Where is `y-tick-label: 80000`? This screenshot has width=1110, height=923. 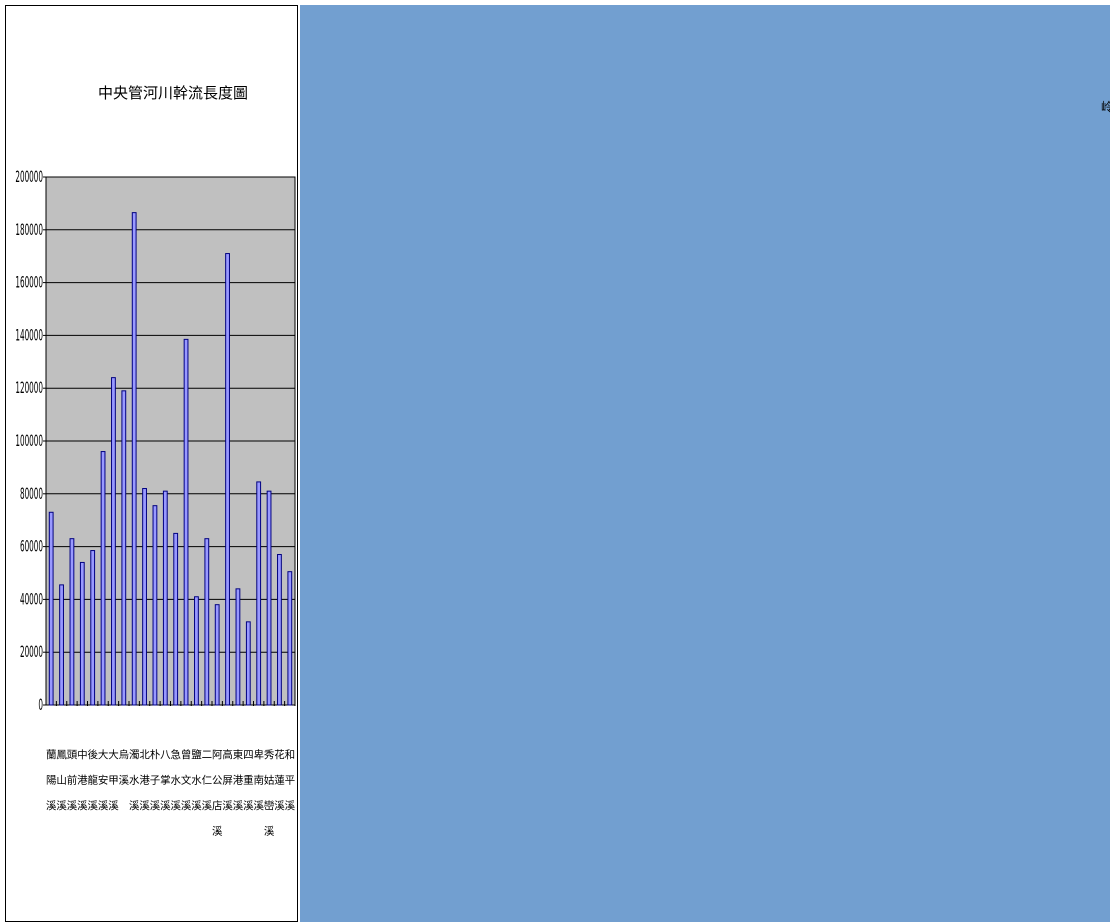 y-tick-label: 80000 is located at coordinates (31, 494).